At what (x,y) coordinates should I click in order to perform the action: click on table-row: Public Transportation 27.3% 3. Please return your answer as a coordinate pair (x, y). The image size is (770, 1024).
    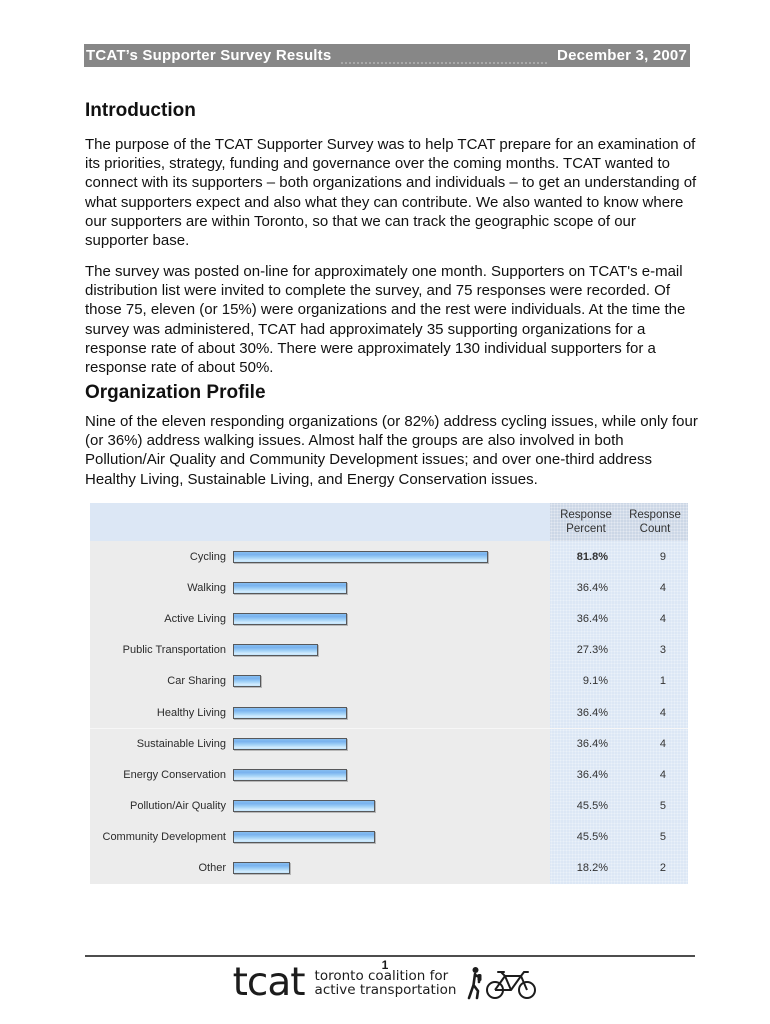
    Looking at the image, I should click on (389, 650).